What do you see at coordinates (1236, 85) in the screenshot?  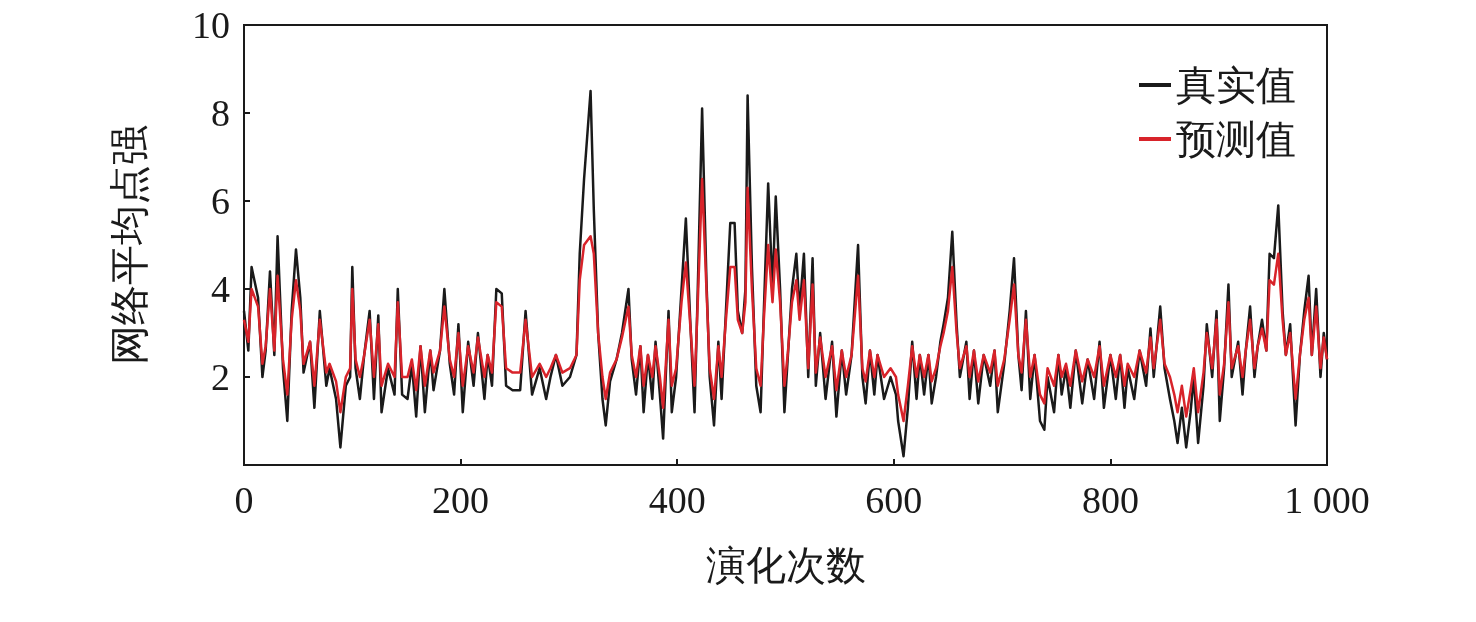 I see `legend-label: 真实值` at bounding box center [1236, 85].